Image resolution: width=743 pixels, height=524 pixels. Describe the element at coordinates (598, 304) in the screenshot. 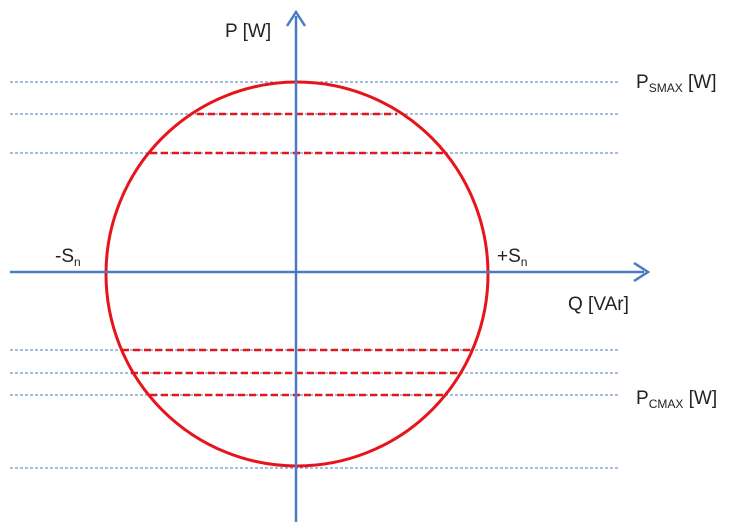

I see `q-axis-label: Q [VAr]` at that location.